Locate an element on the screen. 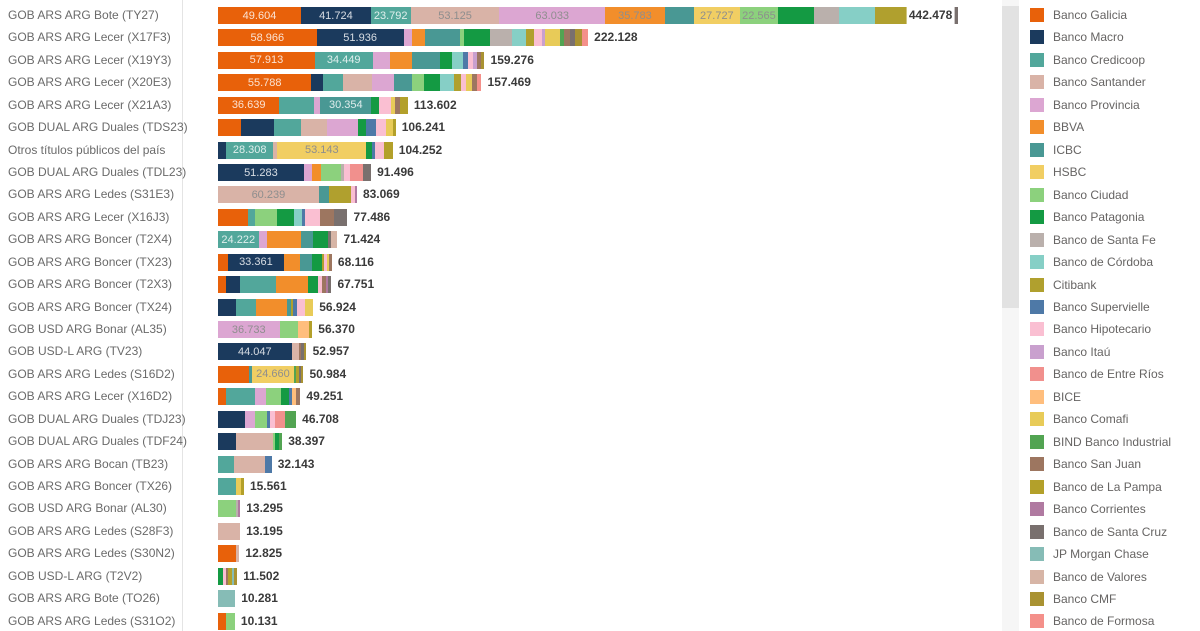  legend-item-banco-provincia: Banco Provincia is located at coordinates (1085, 104).